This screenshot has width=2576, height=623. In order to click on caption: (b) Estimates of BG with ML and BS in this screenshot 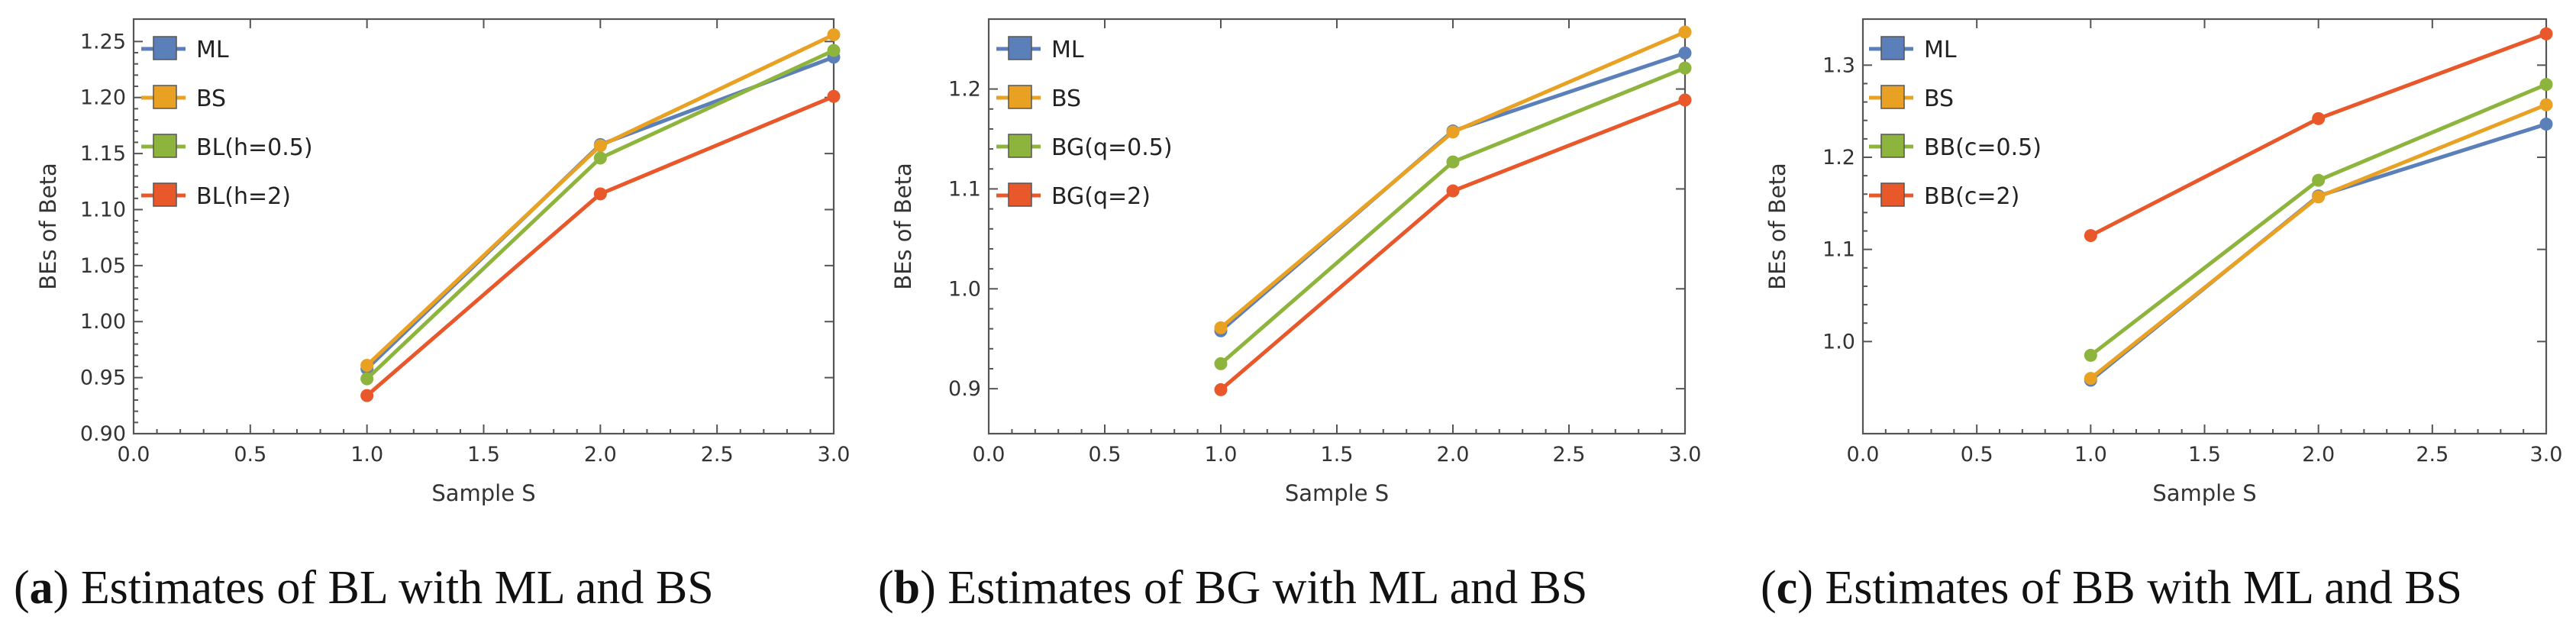, I will do `click(1232, 588)`.